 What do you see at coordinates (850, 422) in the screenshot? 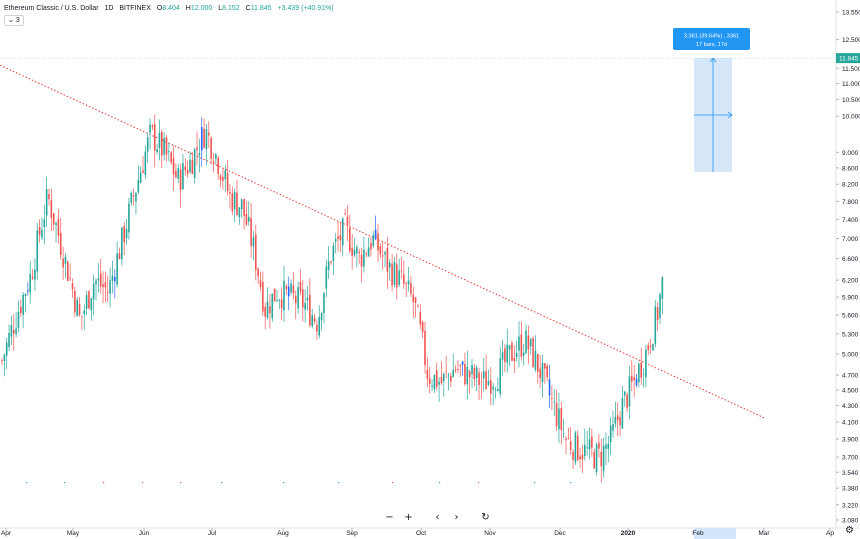
I see `price-tick-label: 4.100` at bounding box center [850, 422].